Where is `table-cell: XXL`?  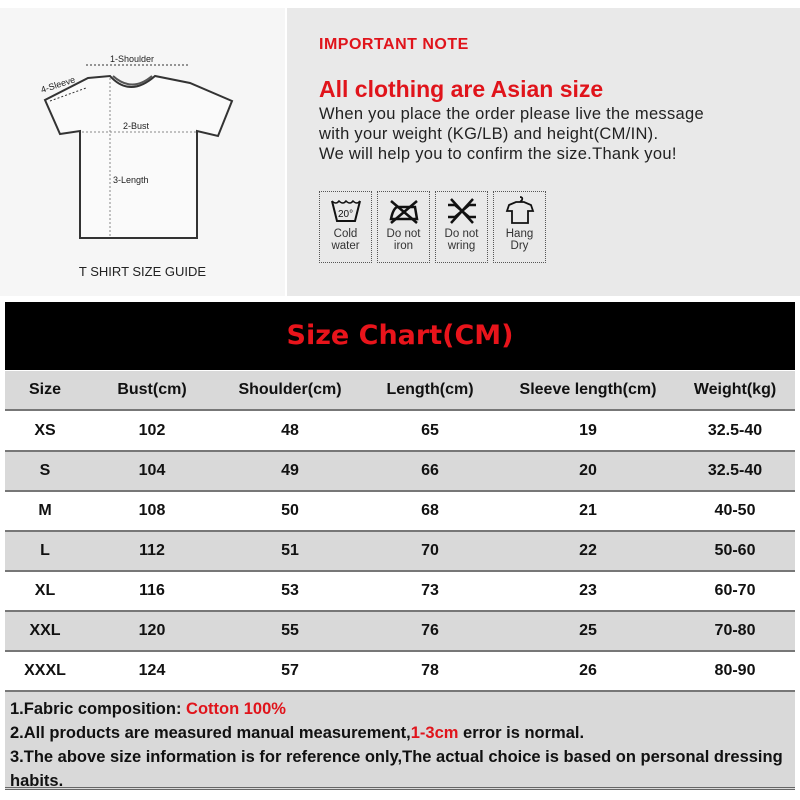
table-cell: XXL is located at coordinates (45, 630).